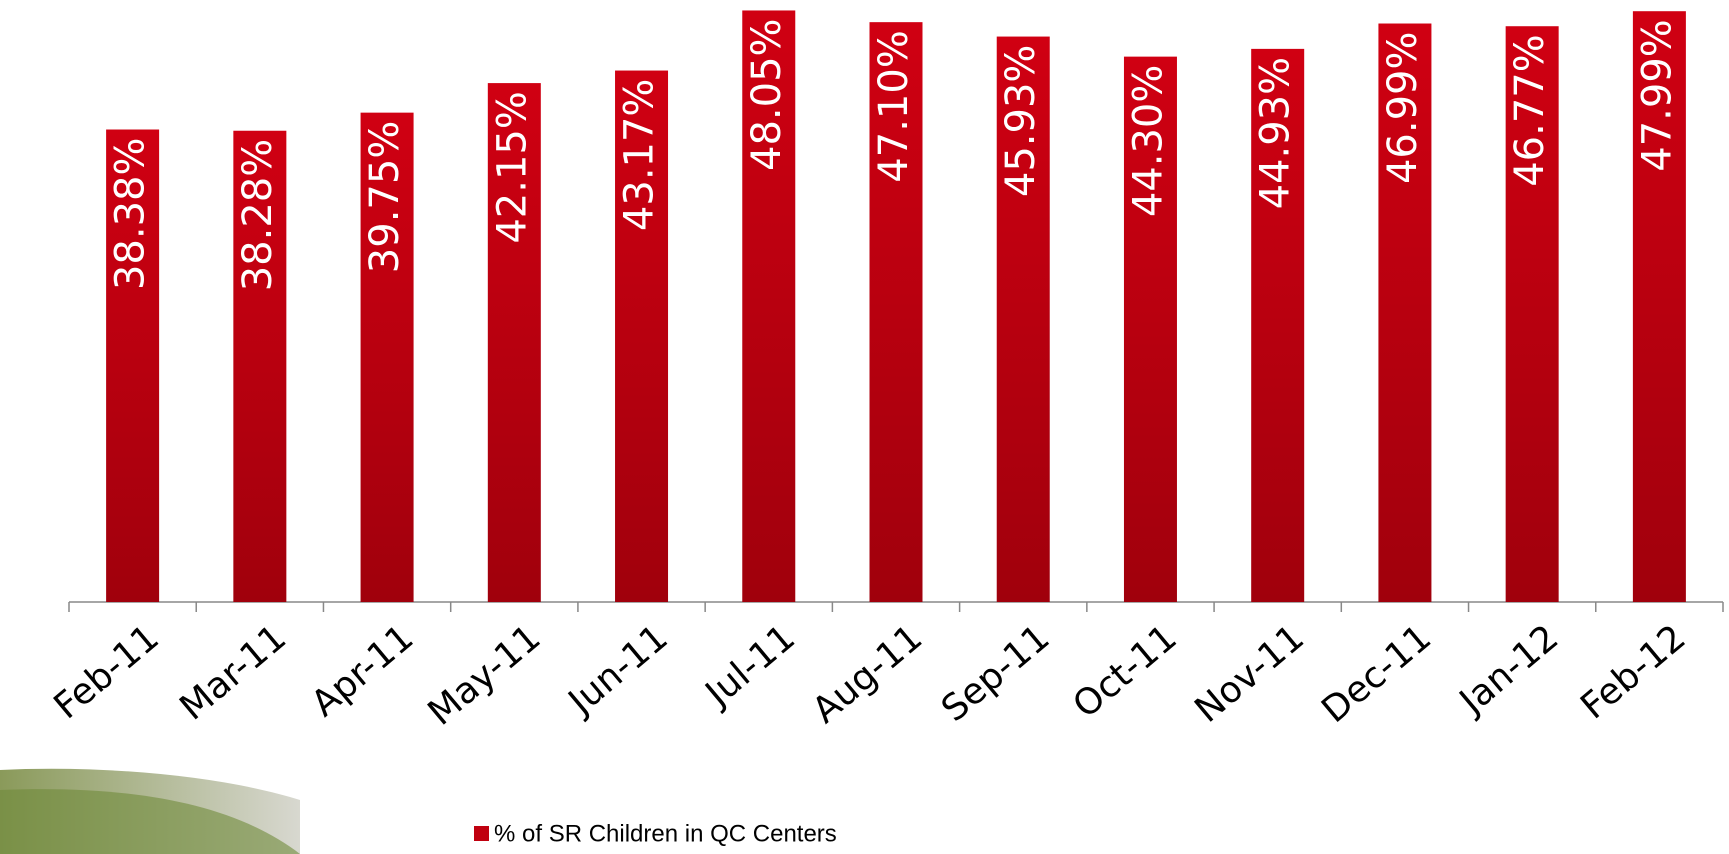  Describe the element at coordinates (750, 666) in the screenshot. I see `x-tick-label: Jul-11` at that location.